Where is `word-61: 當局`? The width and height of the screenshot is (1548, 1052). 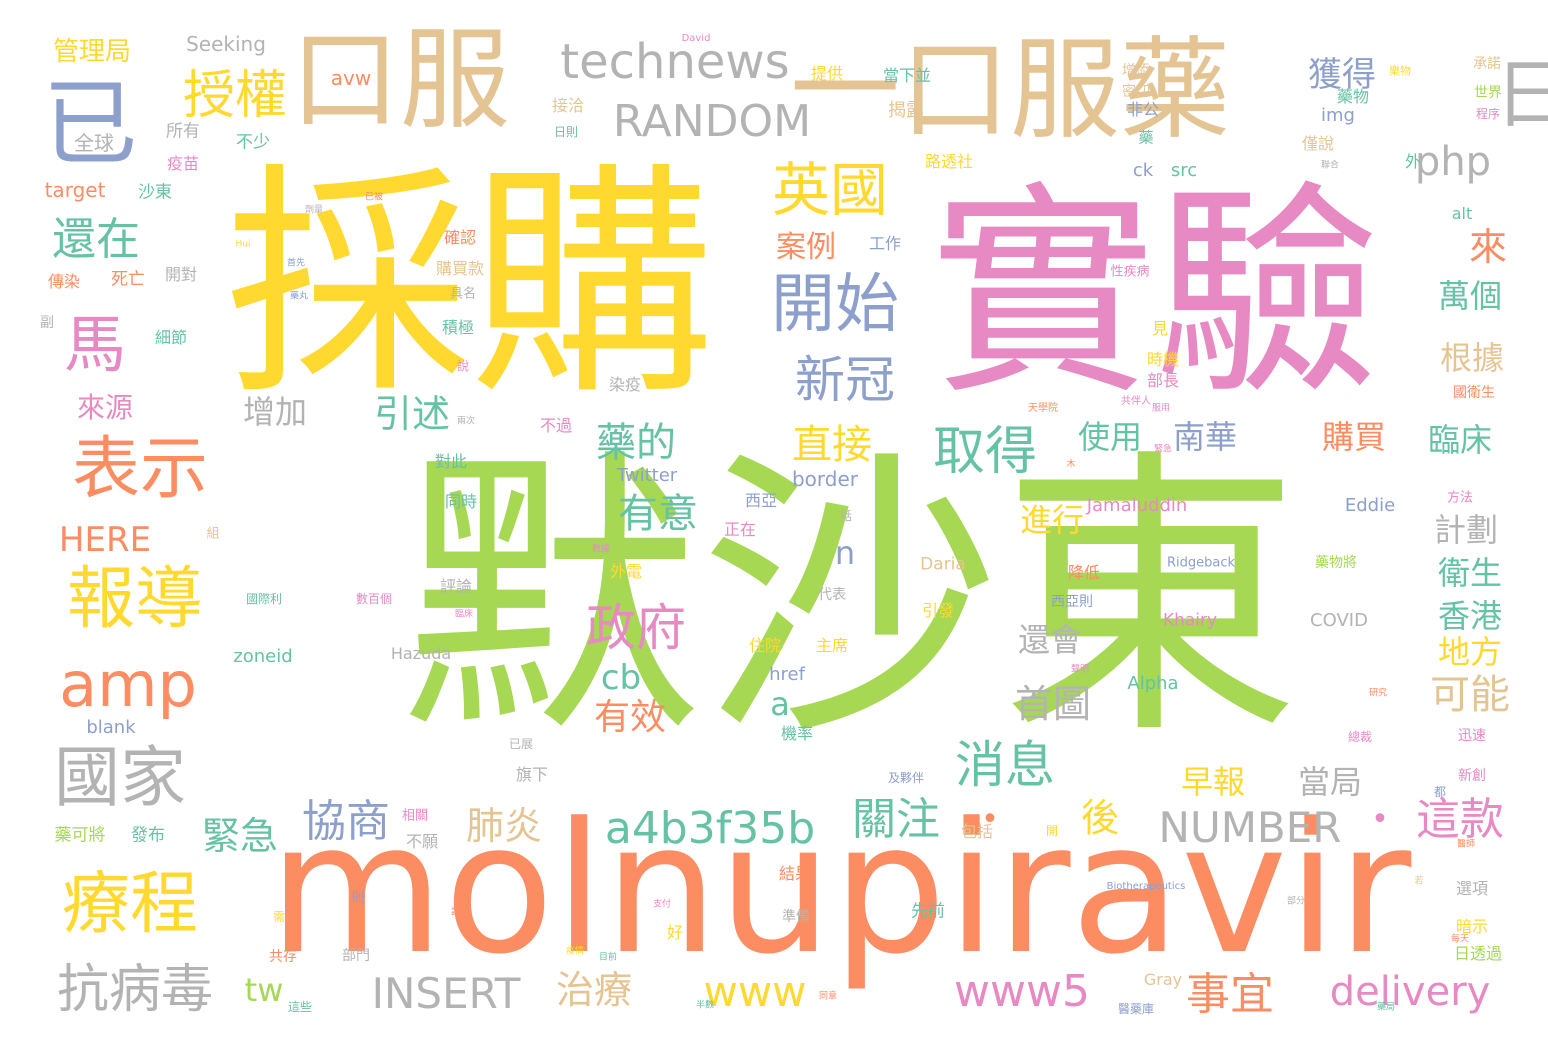 word-61: 當局 is located at coordinates (1330, 782).